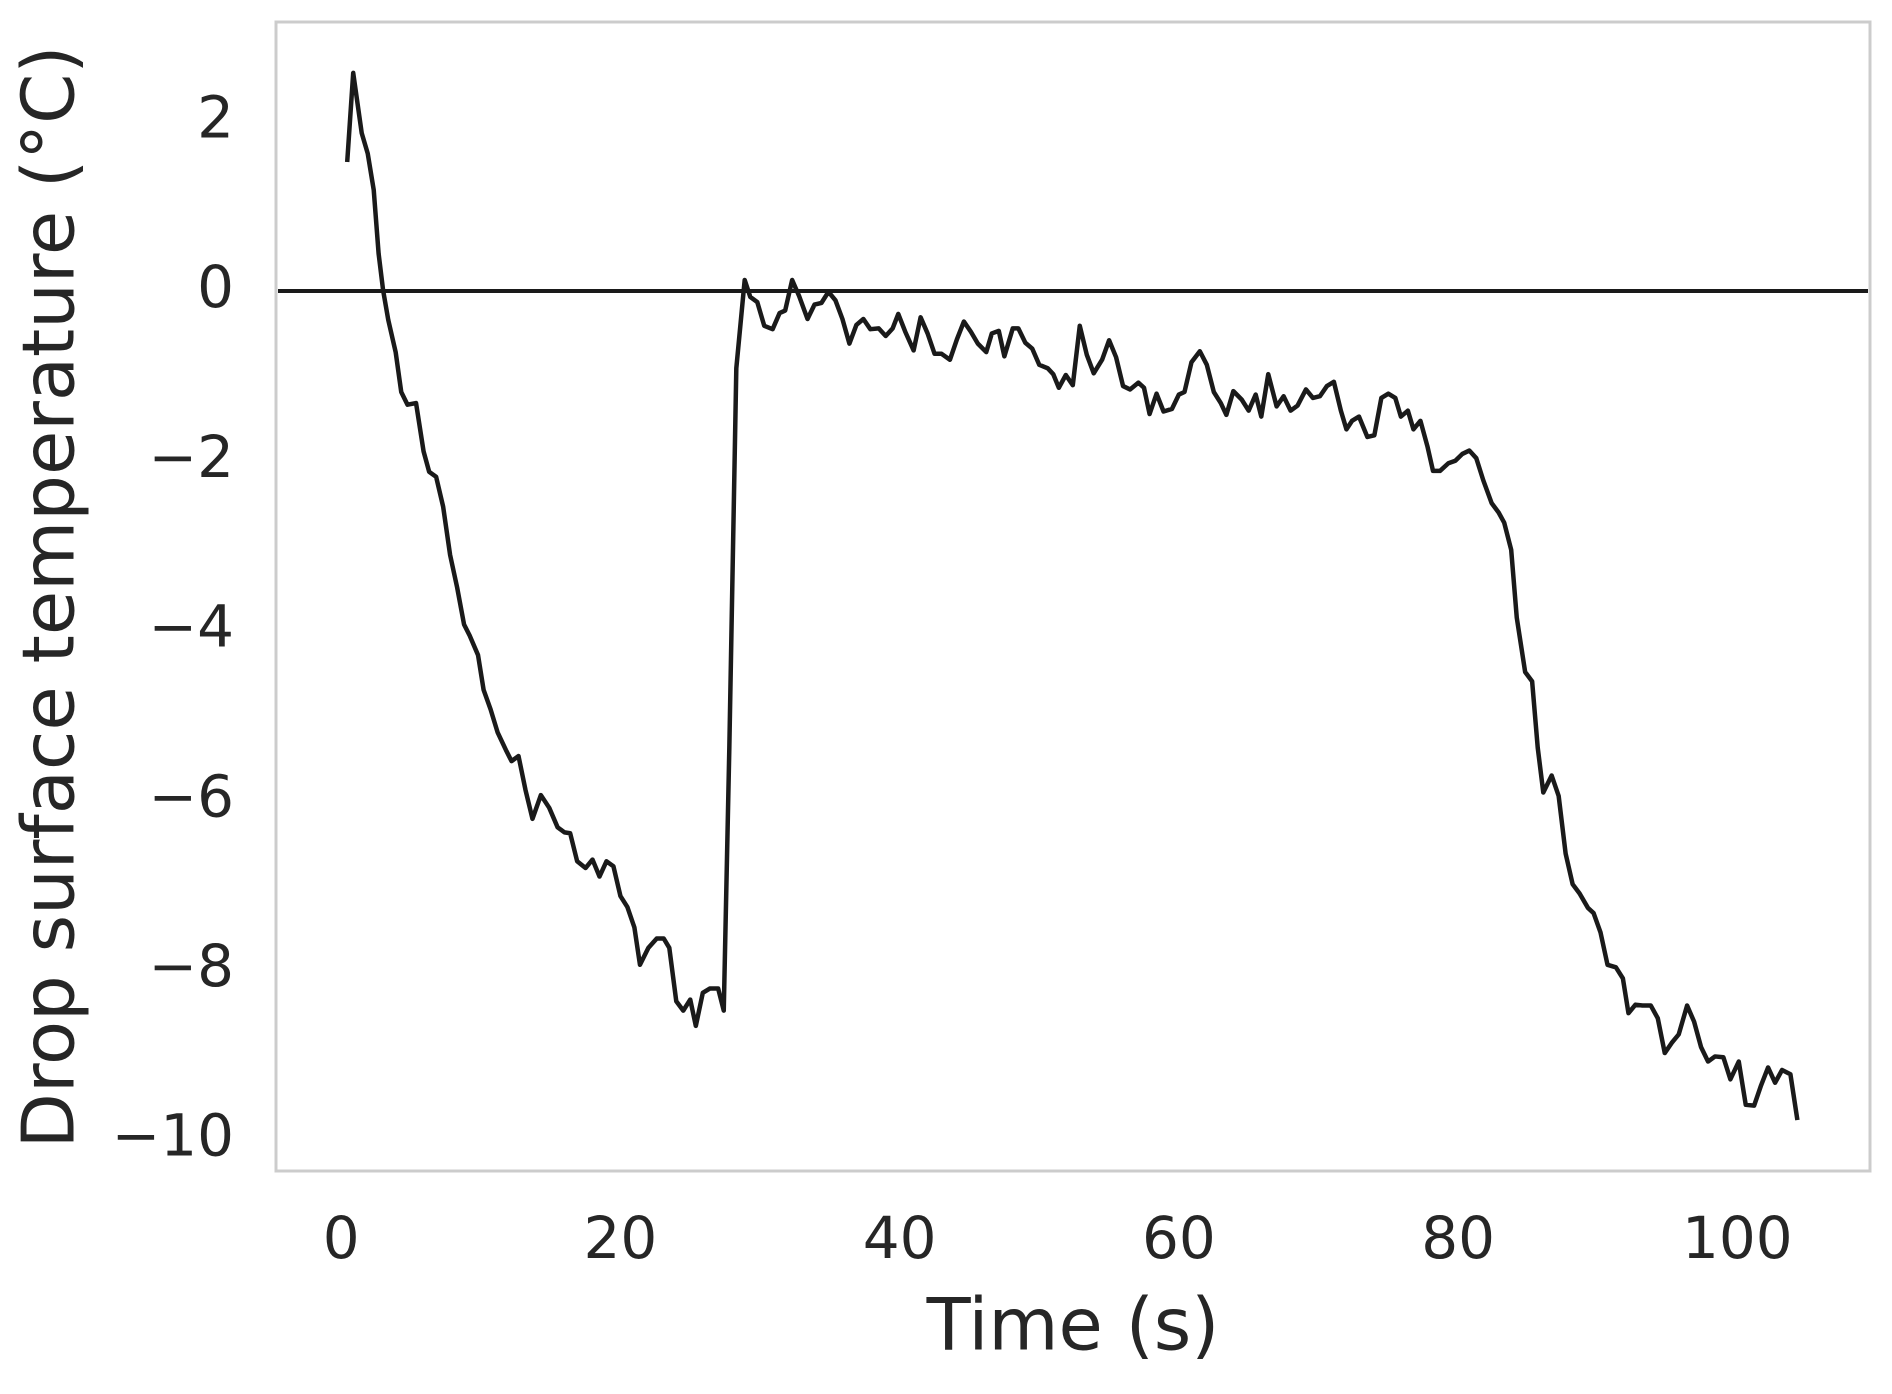 The width and height of the screenshot is (1892, 1394). Describe the element at coordinates (192, 457) in the screenshot. I see `y-tick-label: −2` at that location.